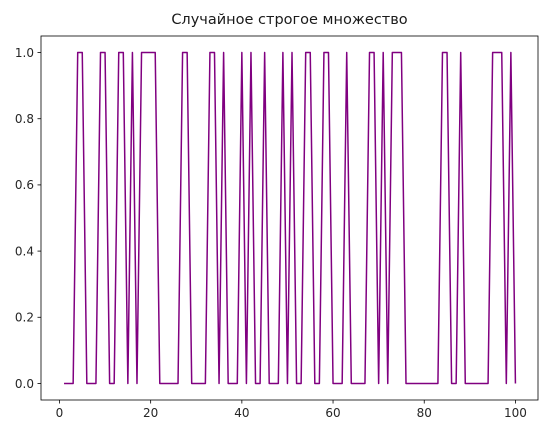 This screenshot has width=547, height=435. What do you see at coordinates (291, 410) in the screenshot?
I see `x-axis: 0 20 40 60 80 100` at bounding box center [291, 410].